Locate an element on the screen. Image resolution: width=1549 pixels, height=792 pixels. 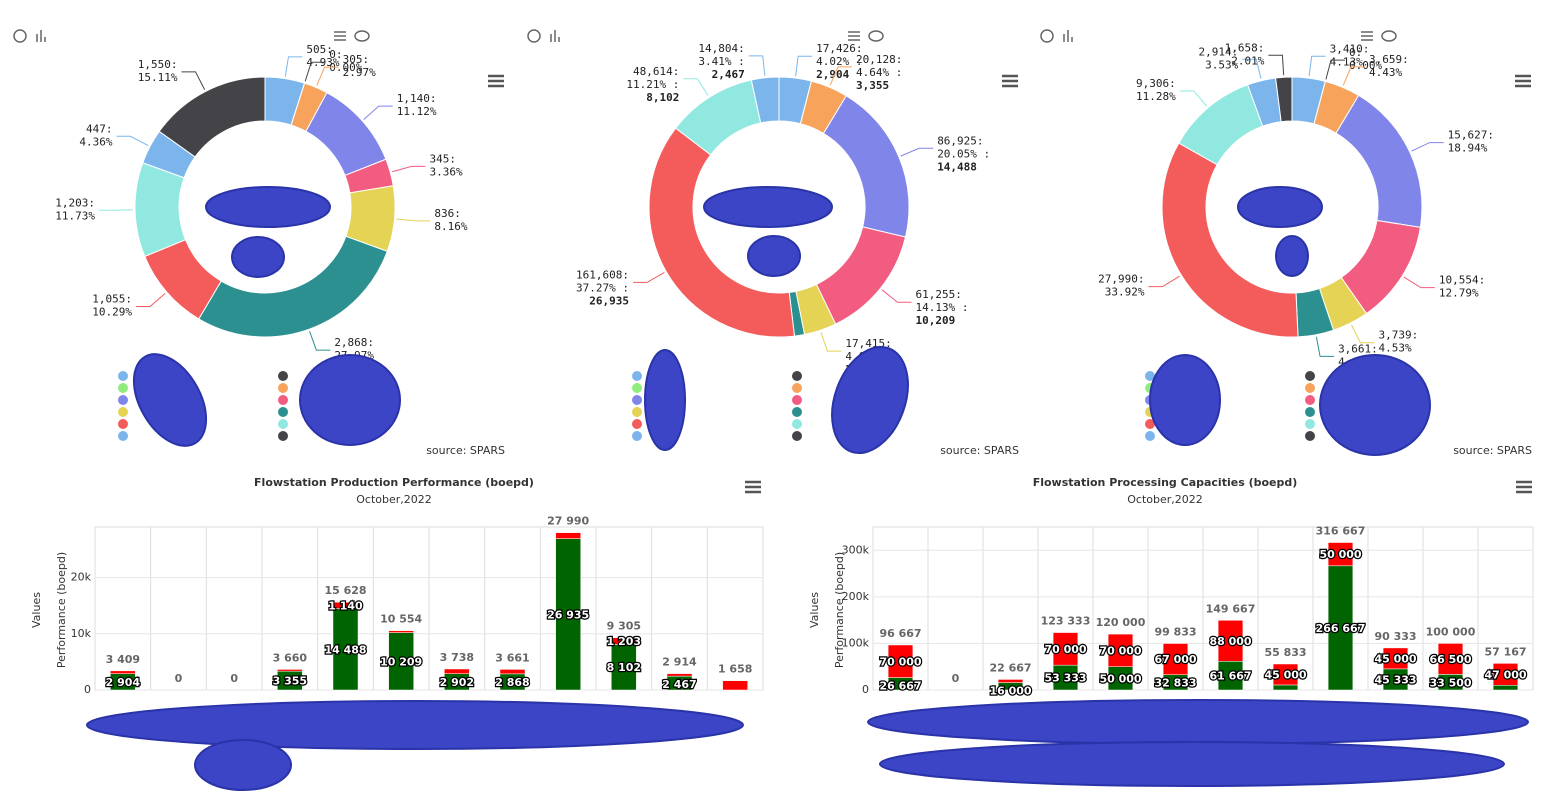
data-label-line: 0: is located at coordinates (1355, 52).